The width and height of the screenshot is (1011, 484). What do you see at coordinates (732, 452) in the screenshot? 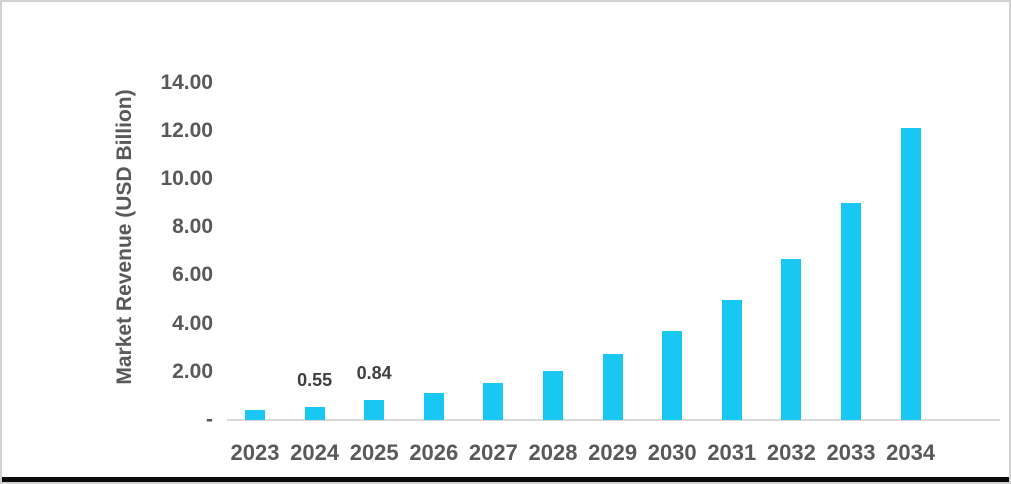
I see `x-tick-label-2031: 2031` at bounding box center [732, 452].